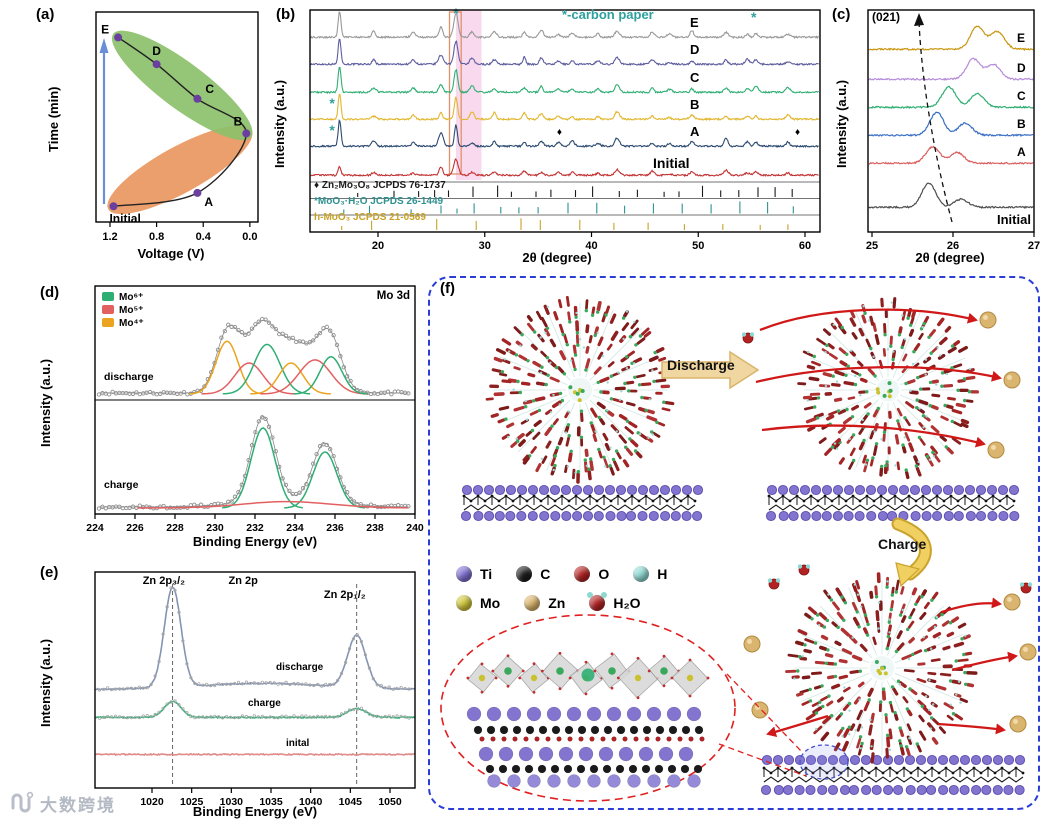  I want to click on svg-text: 1.2, so click(109, 237).